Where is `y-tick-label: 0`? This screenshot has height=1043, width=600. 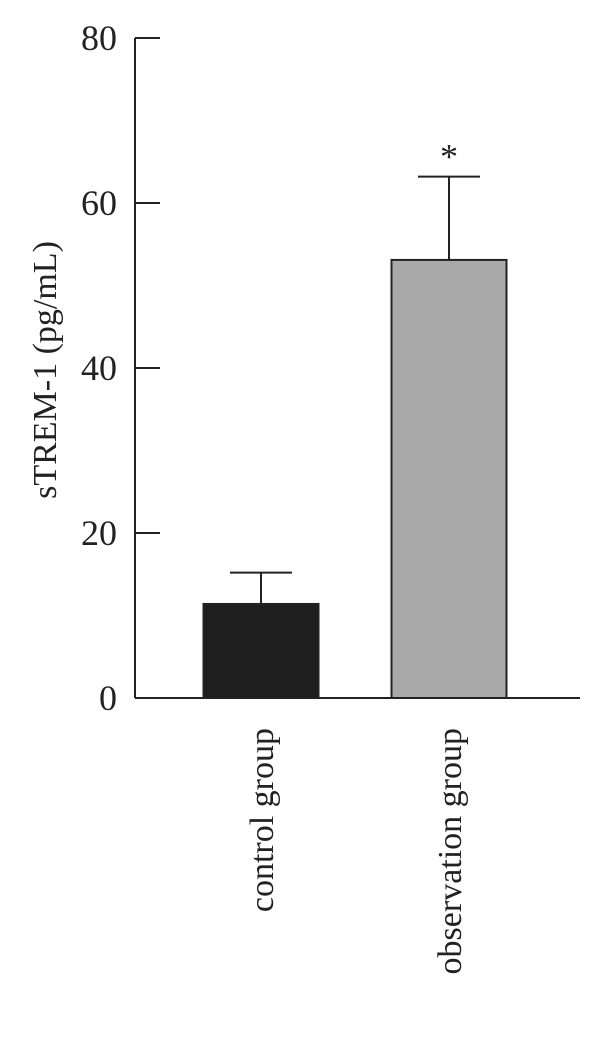
y-tick-label: 0 is located at coordinates (108, 698).